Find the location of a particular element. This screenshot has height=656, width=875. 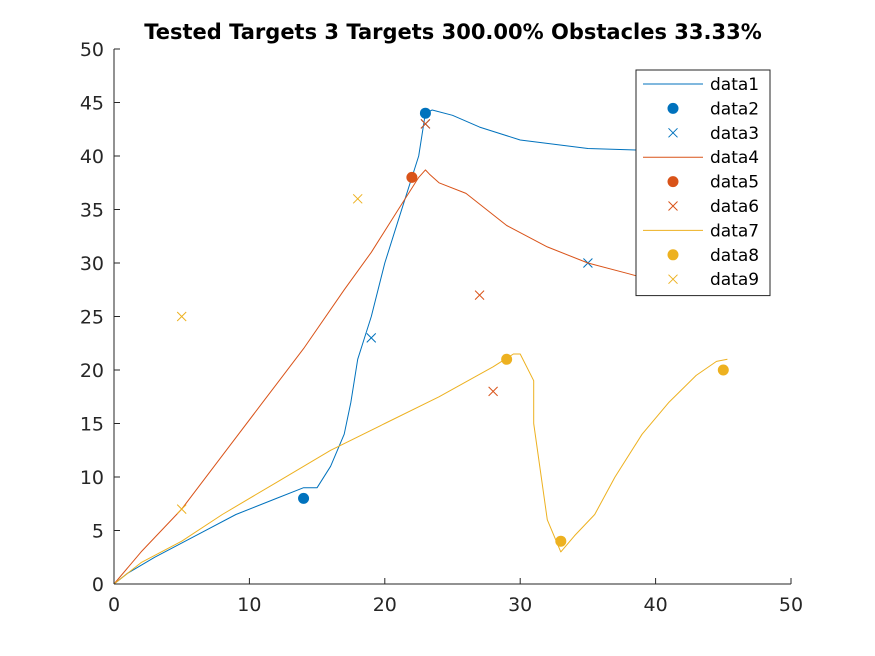

y-tick-label: 50 is located at coordinates (92, 50).